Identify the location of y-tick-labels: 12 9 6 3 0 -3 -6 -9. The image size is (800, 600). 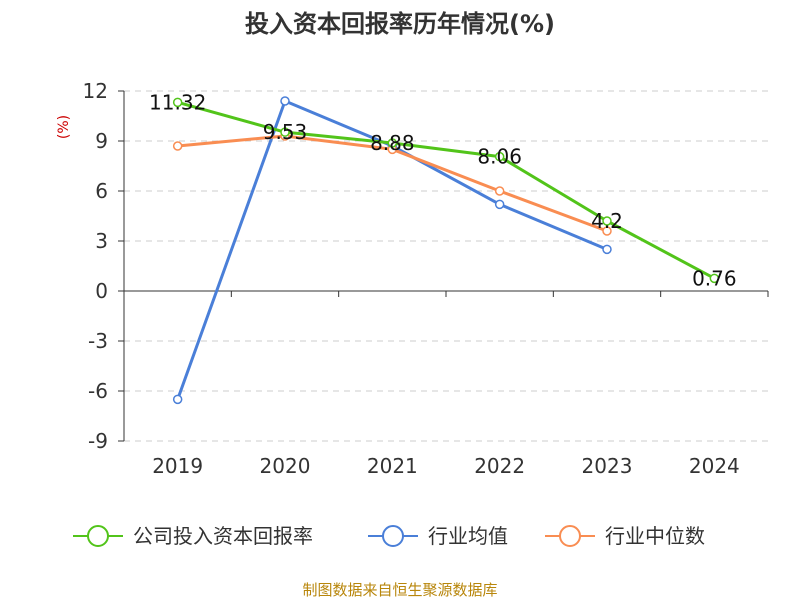
(103, 266).